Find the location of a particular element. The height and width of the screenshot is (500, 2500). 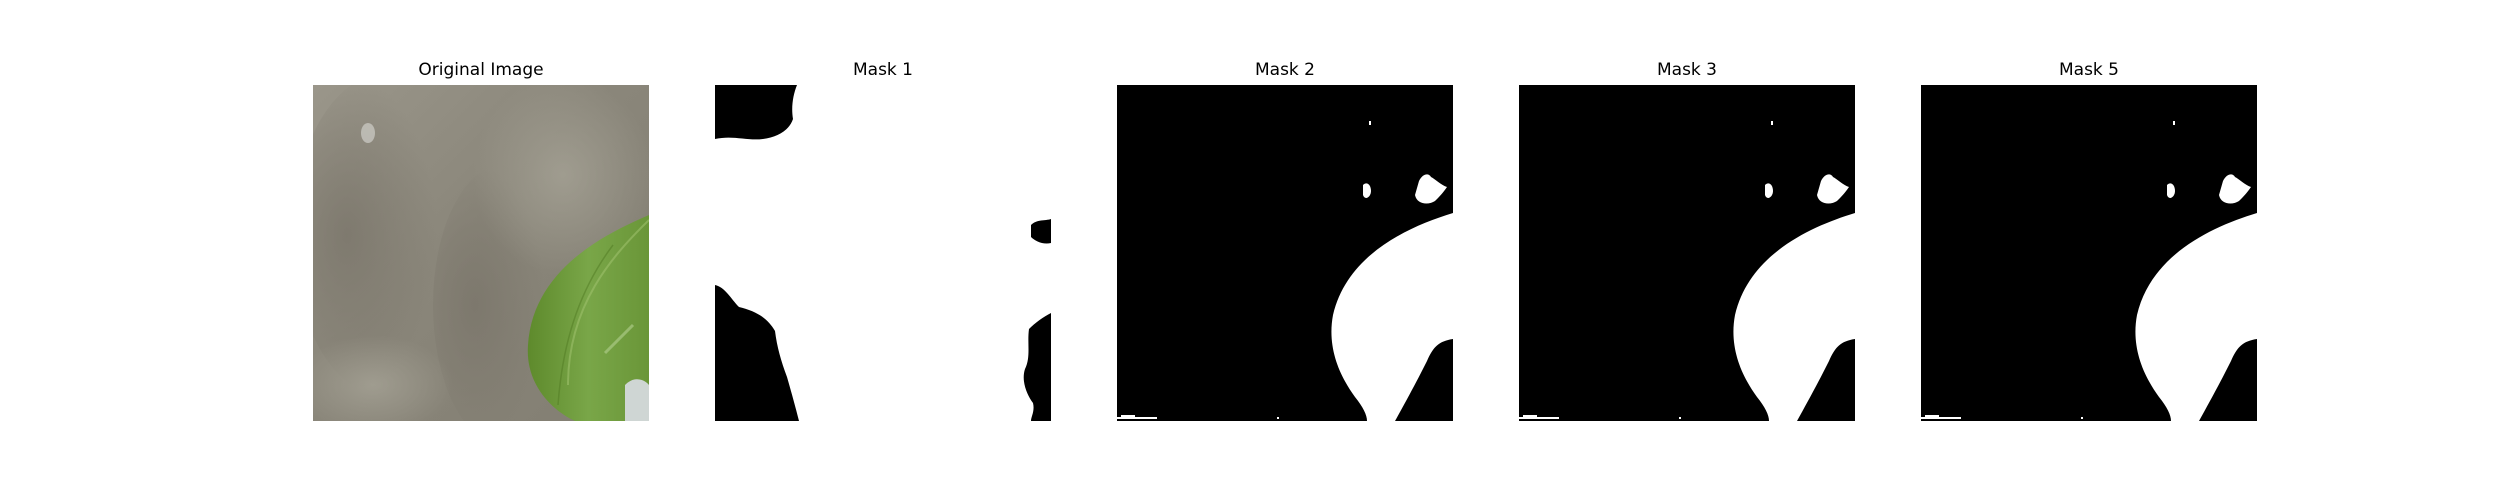

panel-title: Original Image is located at coordinates (481, 70).